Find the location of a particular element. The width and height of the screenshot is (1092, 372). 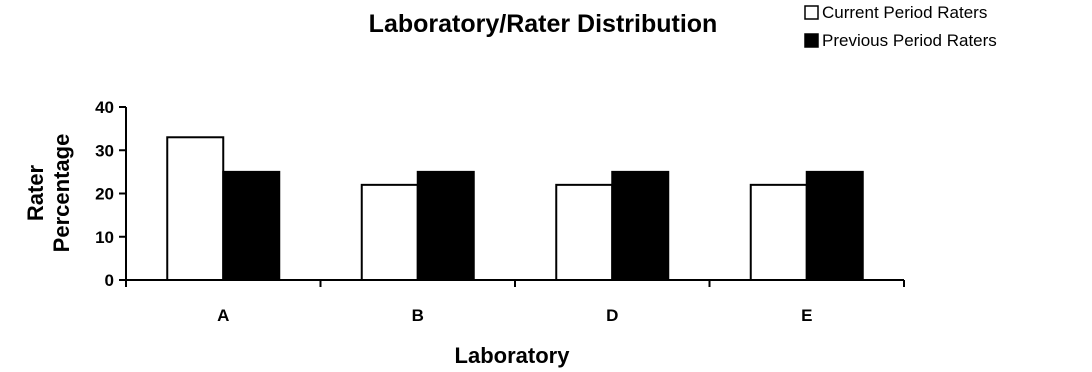

y-tick-label-20: 20 is located at coordinates (104, 194).